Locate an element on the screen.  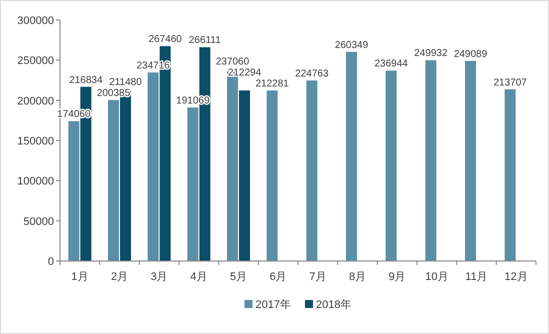
y-tick-label: 150000 is located at coordinates (35, 142).